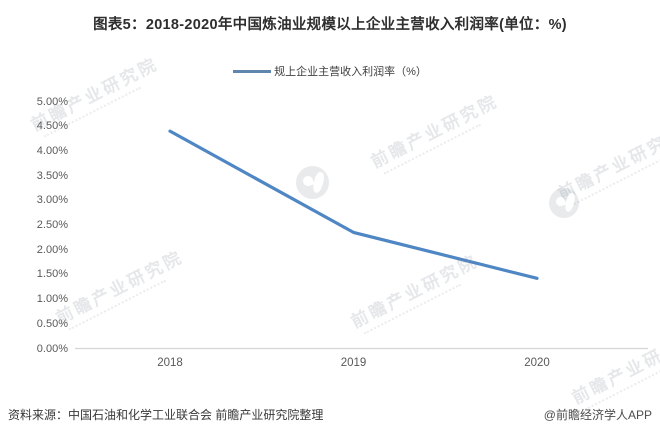 The width and height of the screenshot is (660, 441). What do you see at coordinates (52, 175) in the screenshot?
I see `y-tick-label: 3.50%` at bounding box center [52, 175].